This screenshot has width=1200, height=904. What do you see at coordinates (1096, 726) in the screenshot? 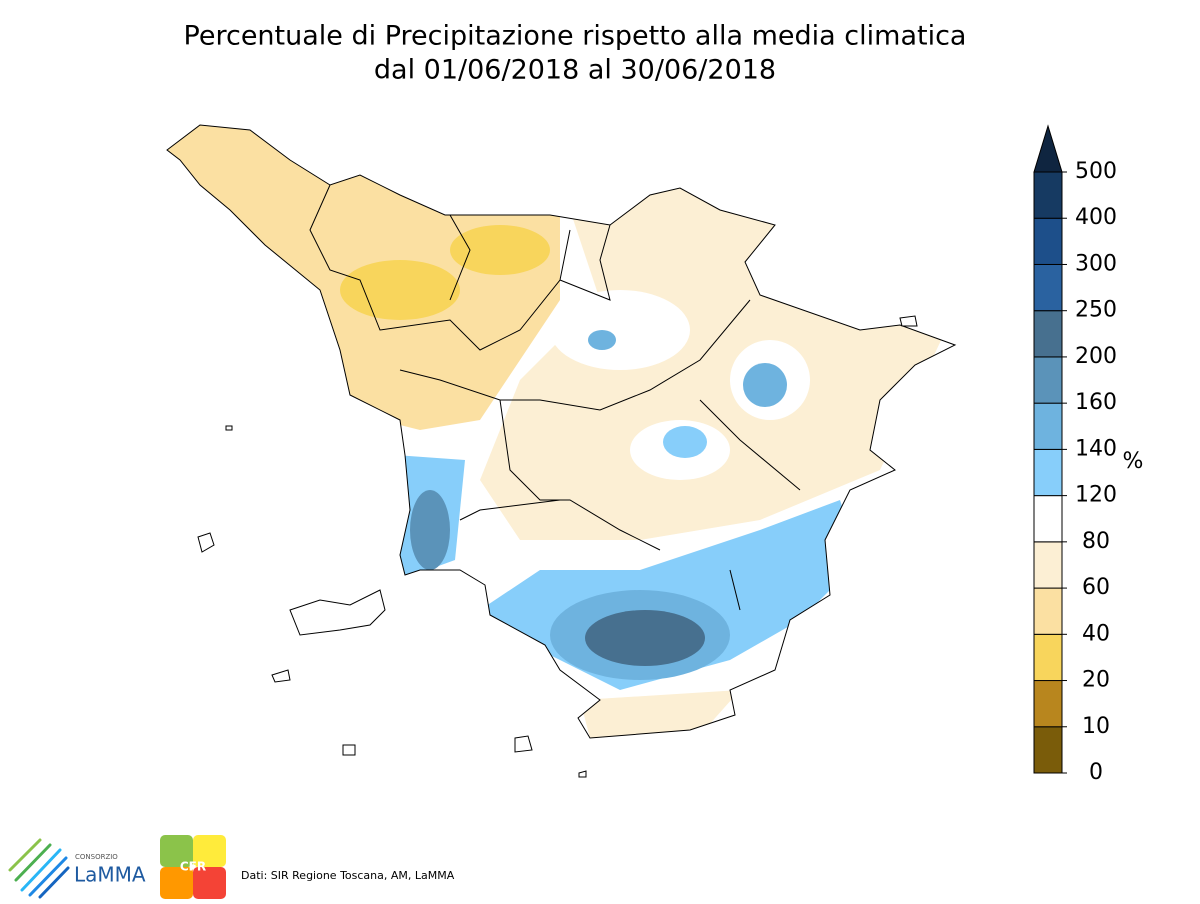
I see `colorbar-tick-label: 10` at bounding box center [1096, 726].